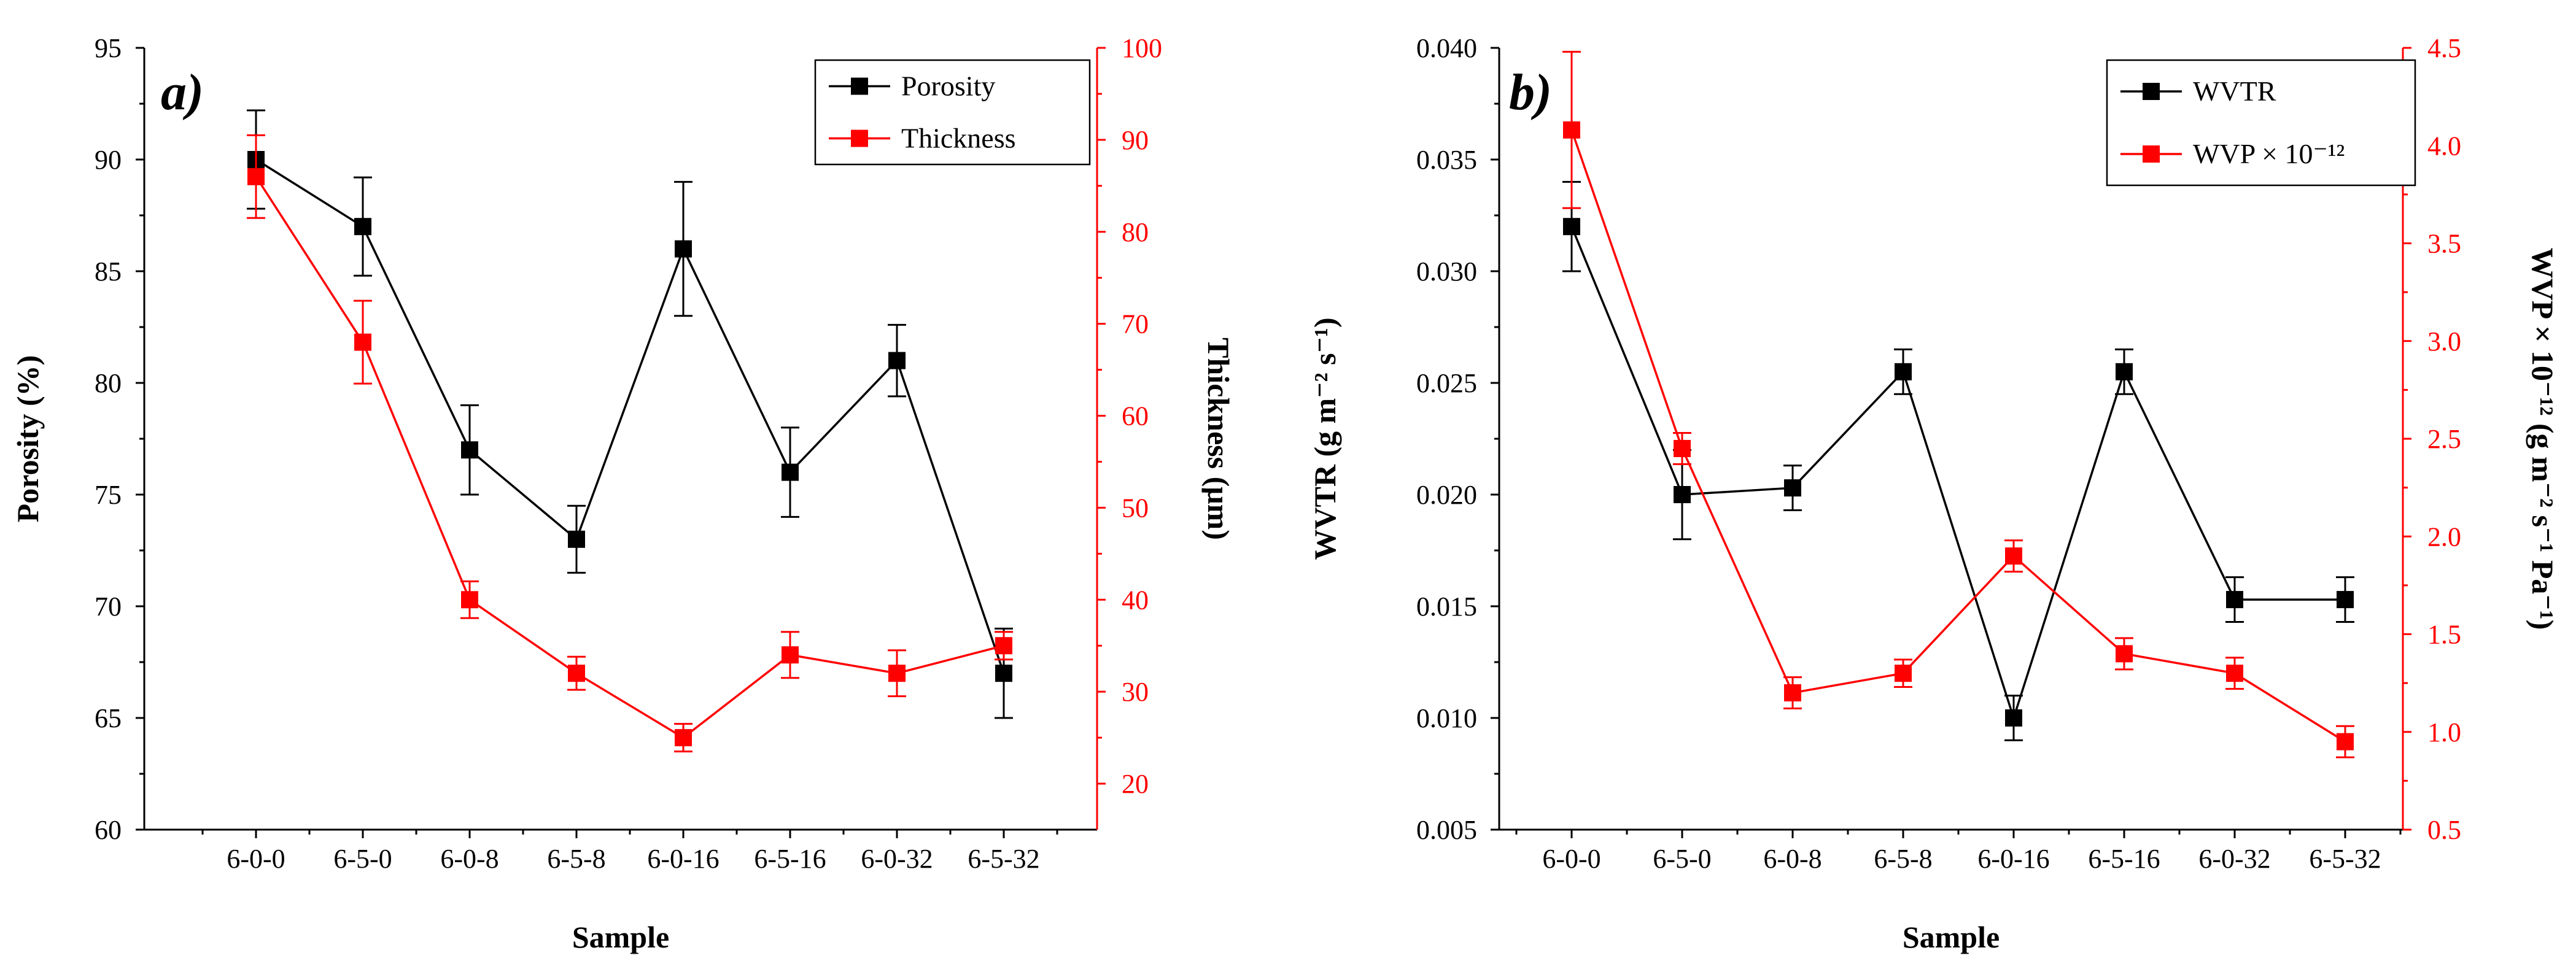 The height and width of the screenshot is (972, 2576). Describe the element at coordinates (2444, 439) in the screenshot. I see `right-y-tick-label: 2.5` at that location.